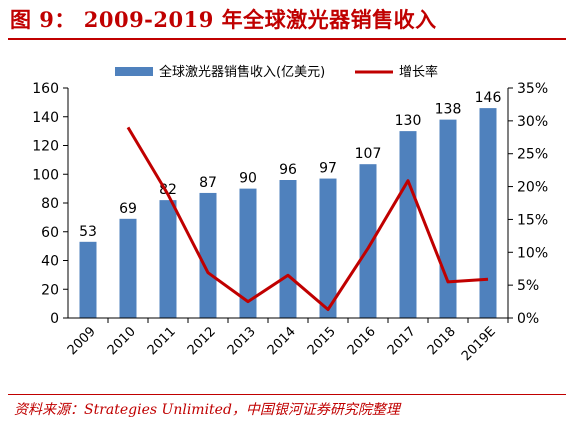 The width and height of the screenshot is (576, 430). Describe the element at coordinates (45, 147) in the screenshot. I see `y-tick-label: 120` at that location.